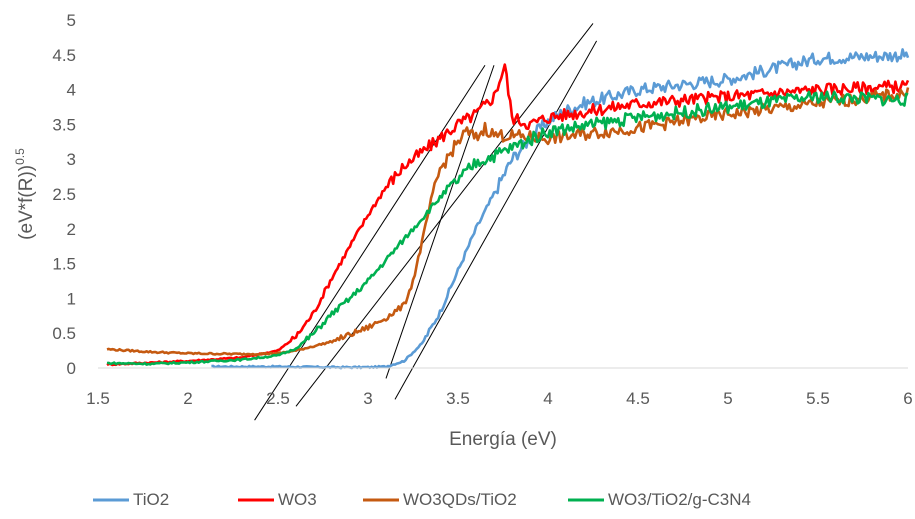 This screenshot has height=519, width=915. Describe the element at coordinates (679, 499) in the screenshot. I see `legend-label: WO3/TiO2/g-C3N4` at that location.